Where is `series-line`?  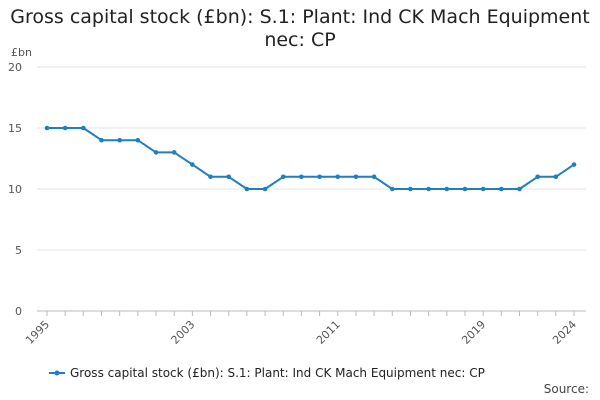
series-line is located at coordinates (311, 158).